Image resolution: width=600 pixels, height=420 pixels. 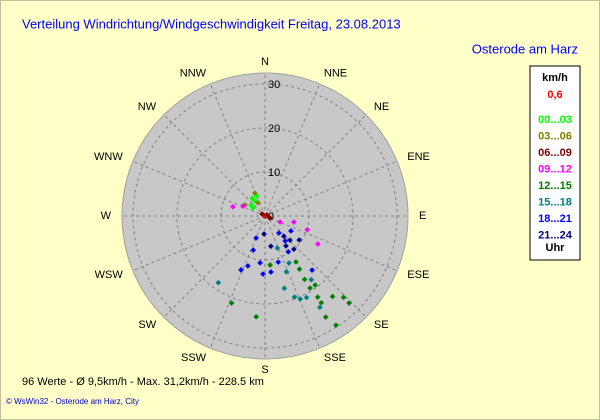 I want to click on credit: © WsWin32 - Osterode am Harz, City, so click(x=72, y=401).